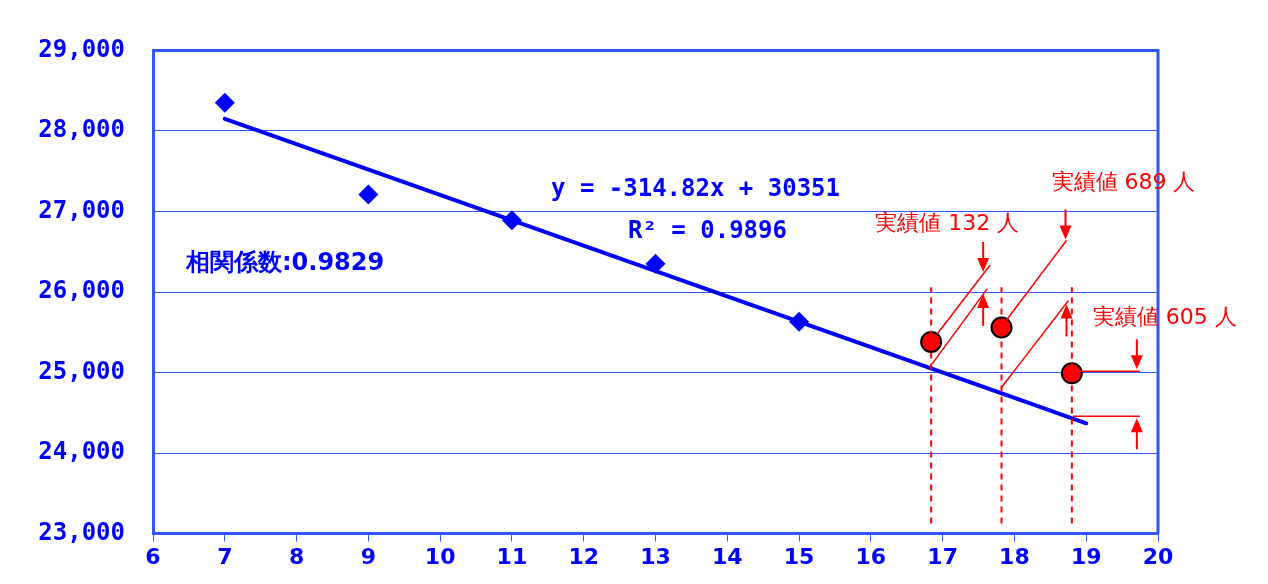 The image size is (1268, 584). I want to click on x-tick-label: 18, so click(1014, 556).